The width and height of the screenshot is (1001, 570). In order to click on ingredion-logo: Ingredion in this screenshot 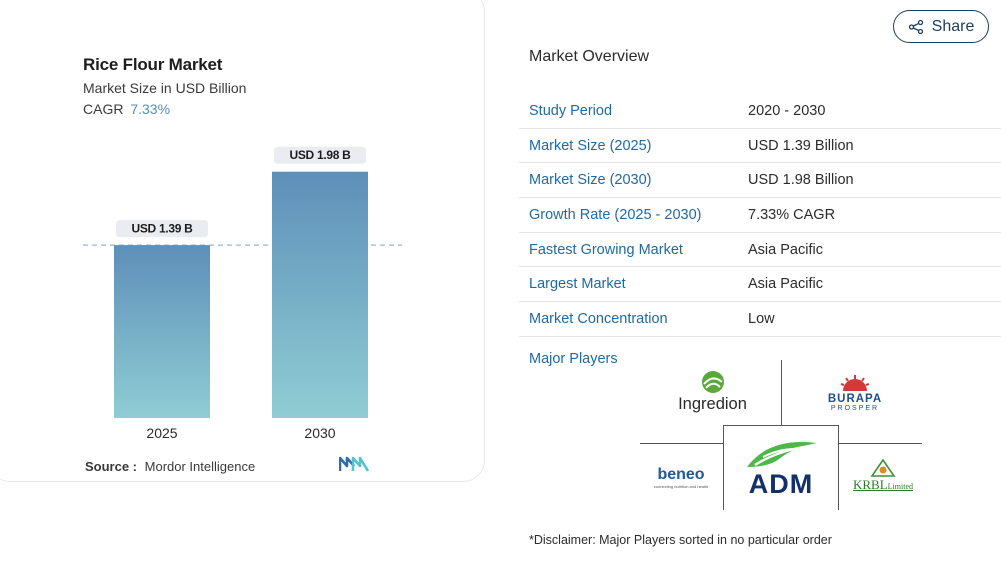, I will do `click(712, 392)`.